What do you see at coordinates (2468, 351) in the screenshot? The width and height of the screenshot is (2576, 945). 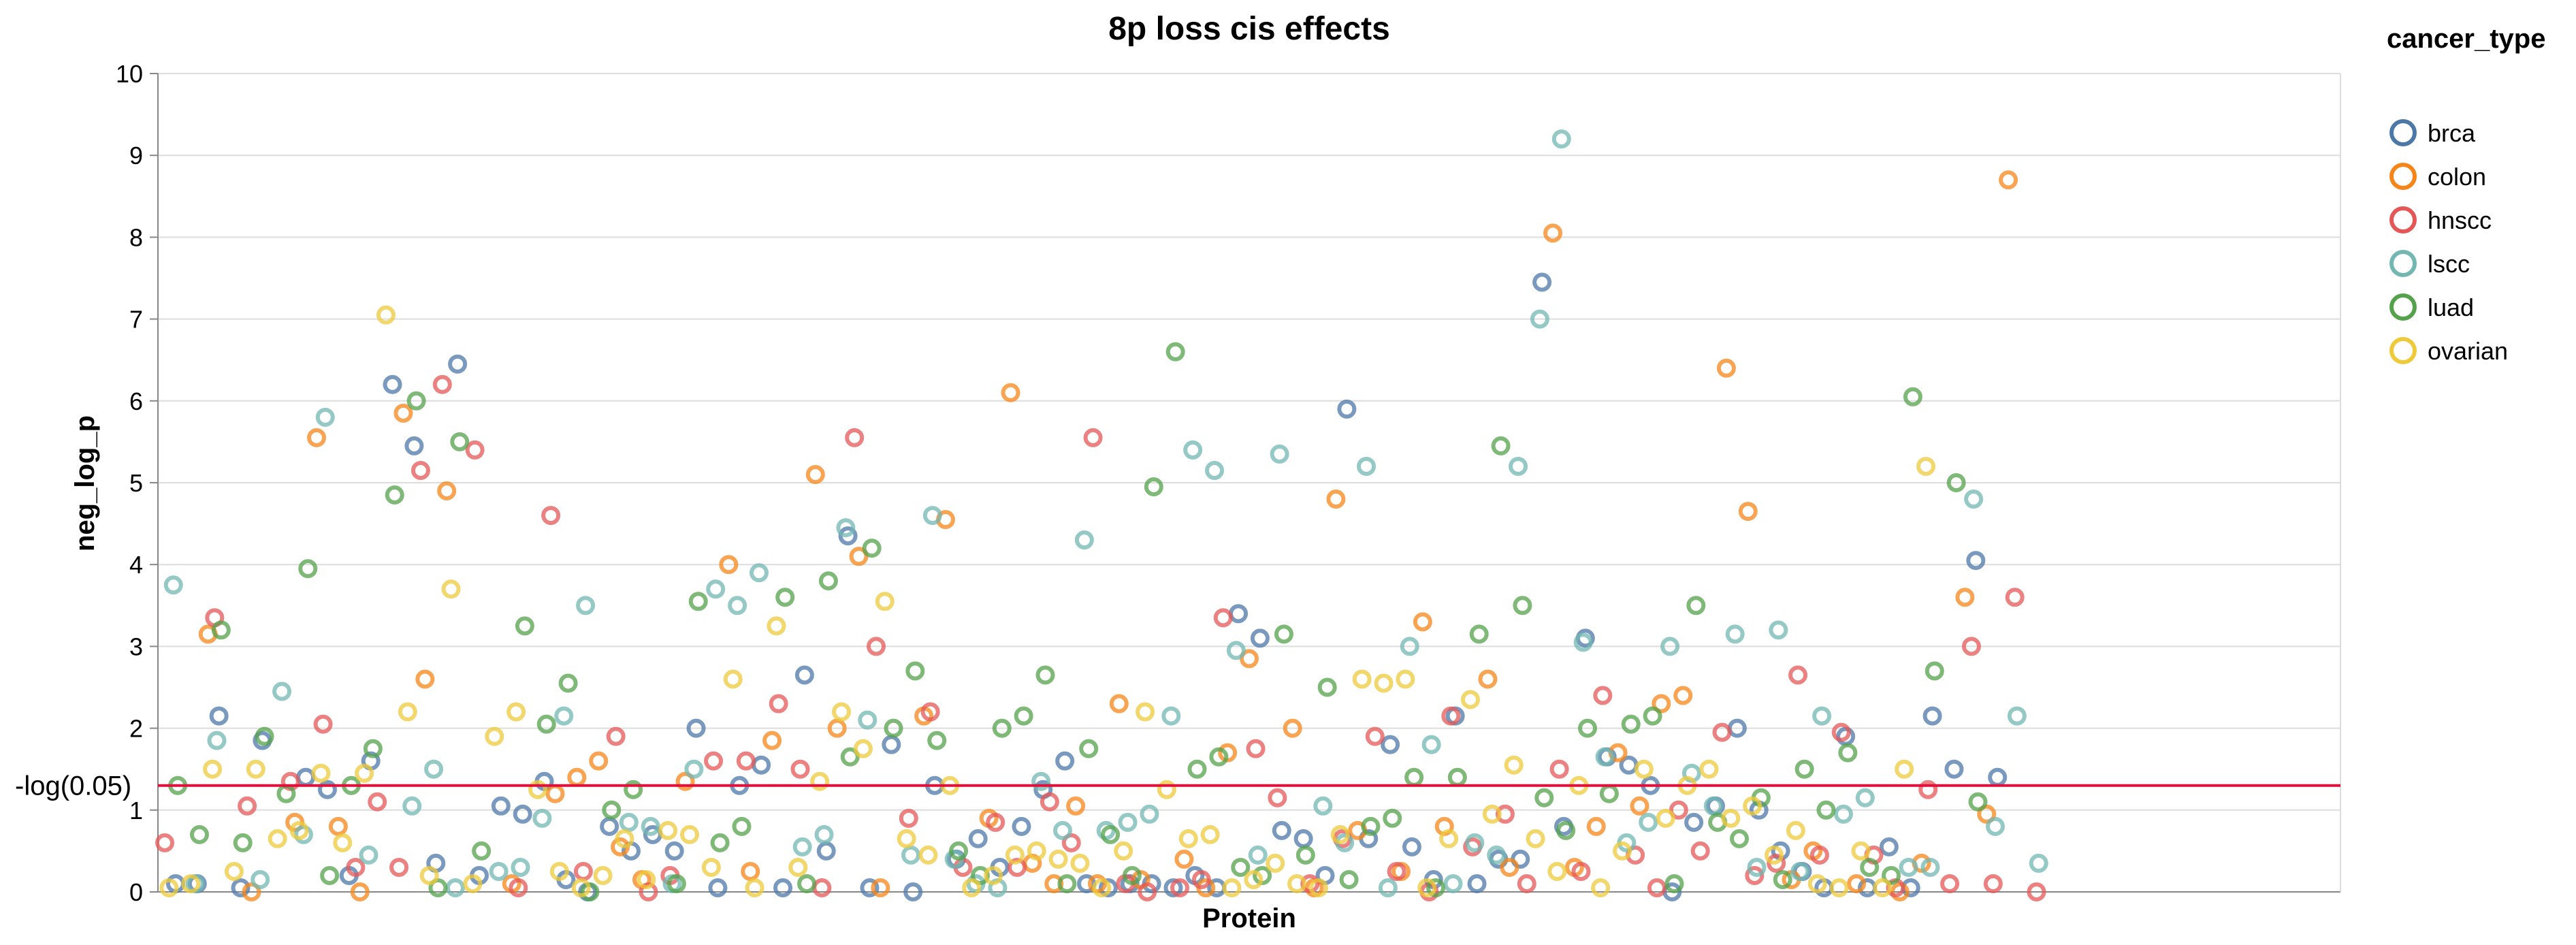 I see `legend-label: ovarian` at bounding box center [2468, 351].